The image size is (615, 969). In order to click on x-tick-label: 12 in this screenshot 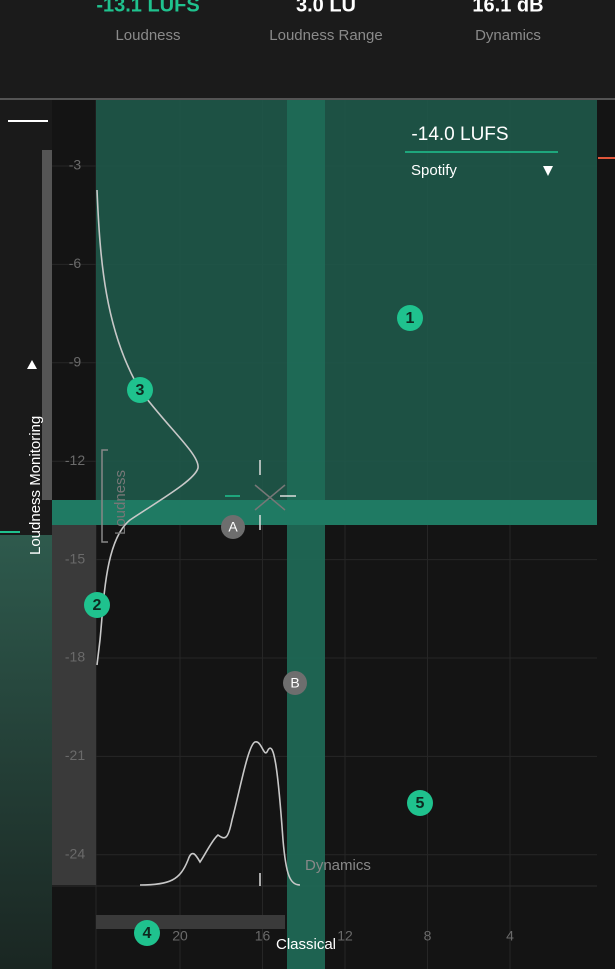, I will do `click(345, 936)`.